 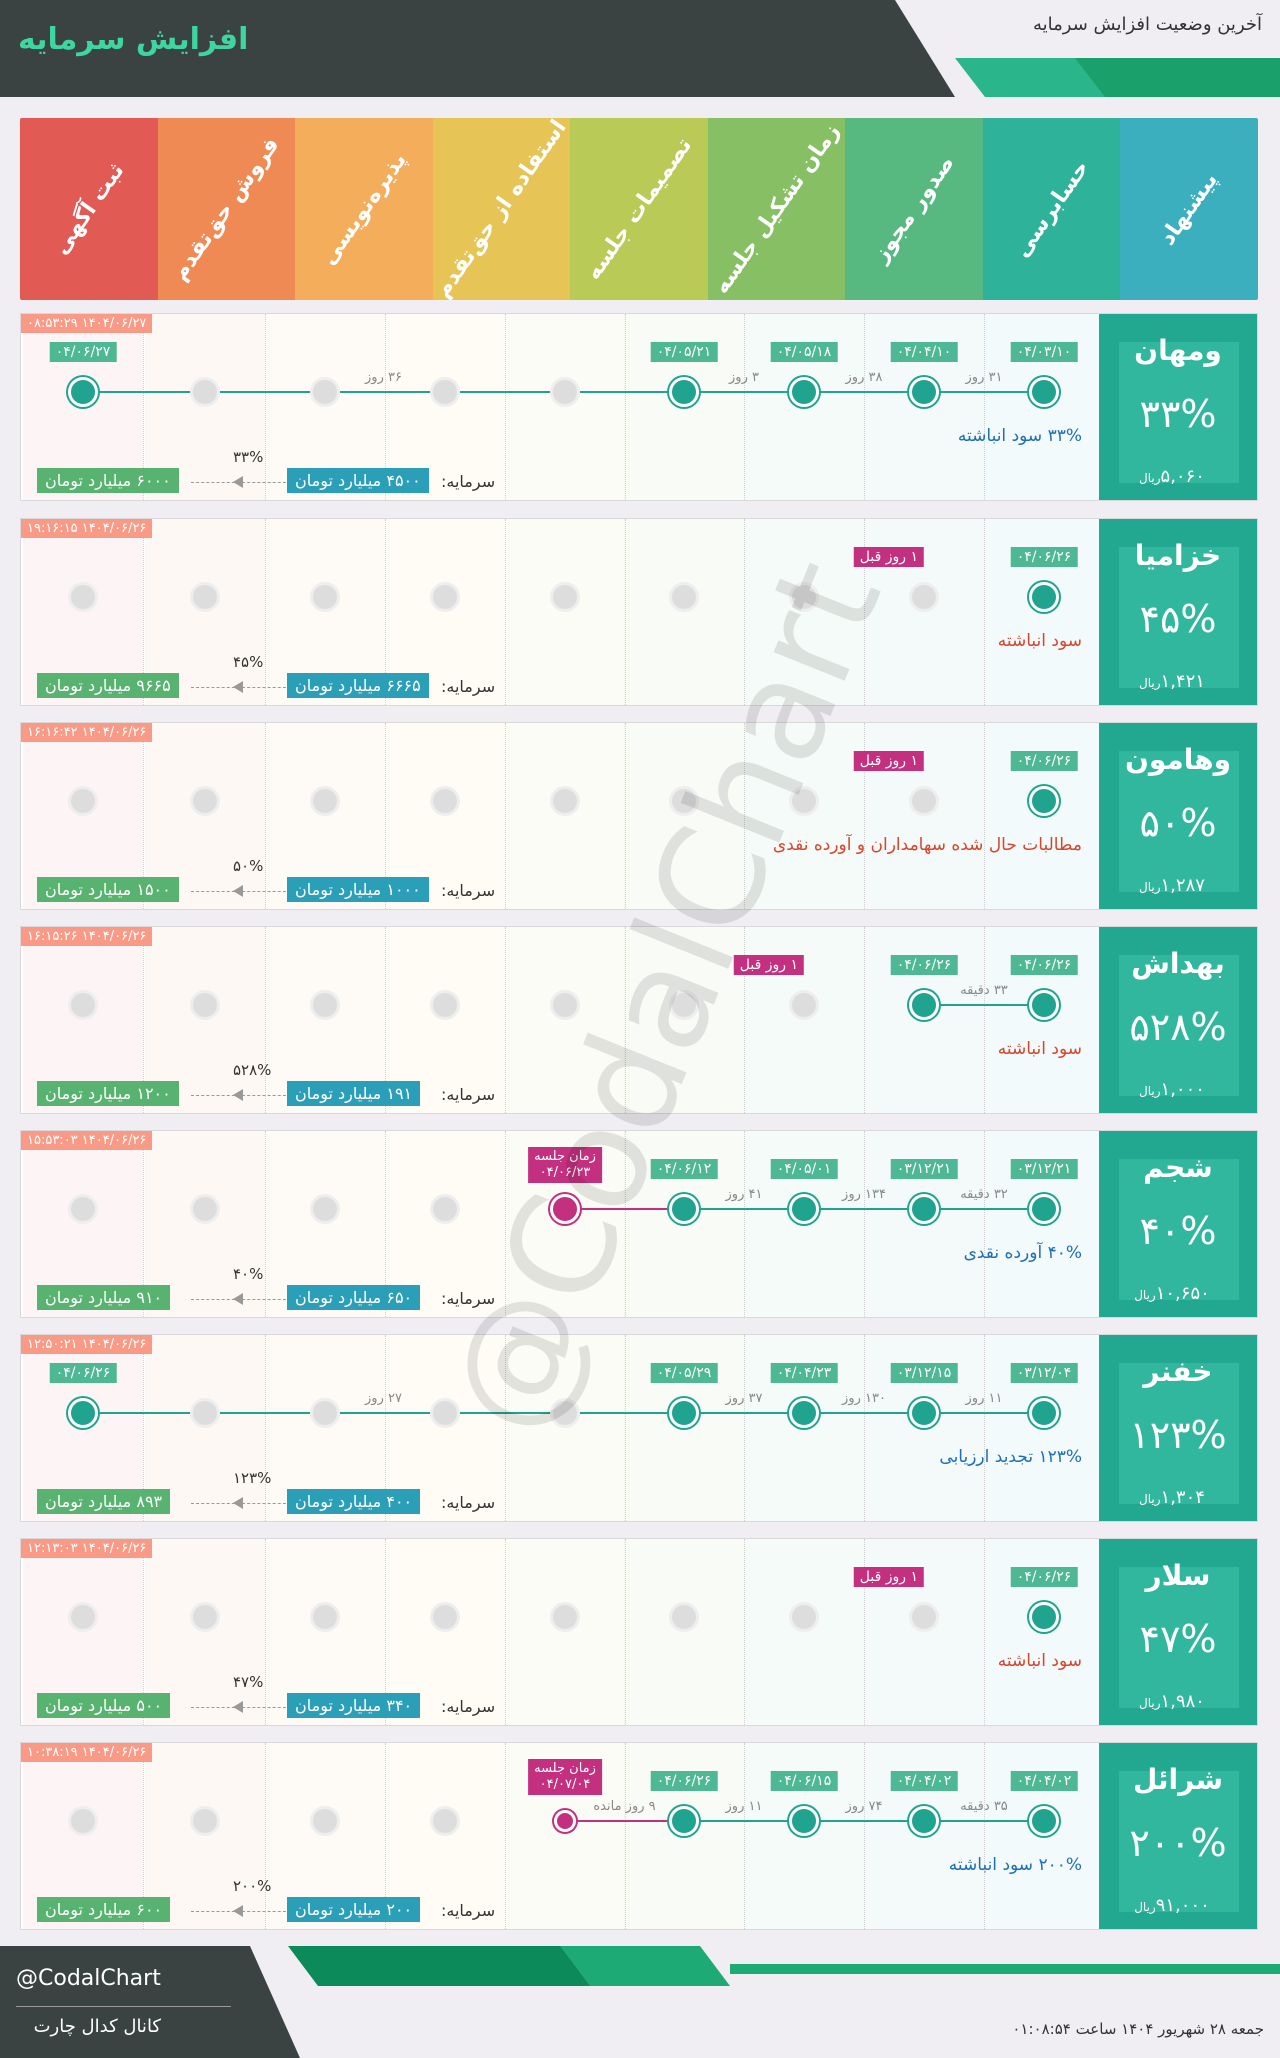 I want to click on top-bar: افزایش سرمایه آخرین وضعیت افزایش سرمایه, so click(x=640, y=48).